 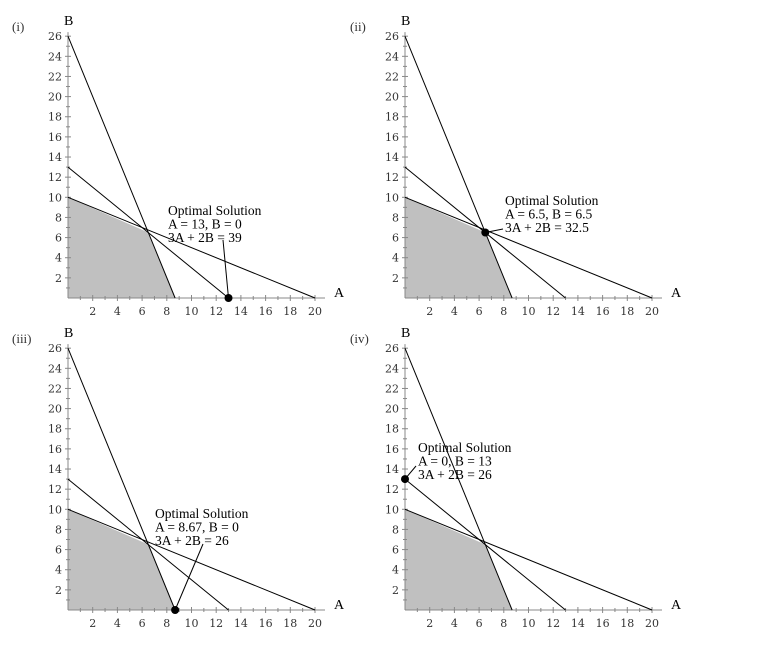 What do you see at coordinates (18, 26) in the screenshot?
I see `panel-label: (i)` at bounding box center [18, 26].